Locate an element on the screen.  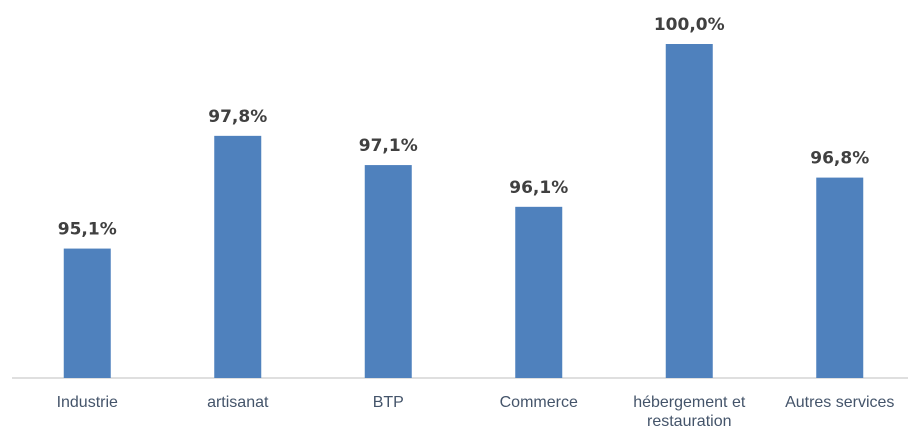
x-tick-label: Industrie is located at coordinates (87, 402).